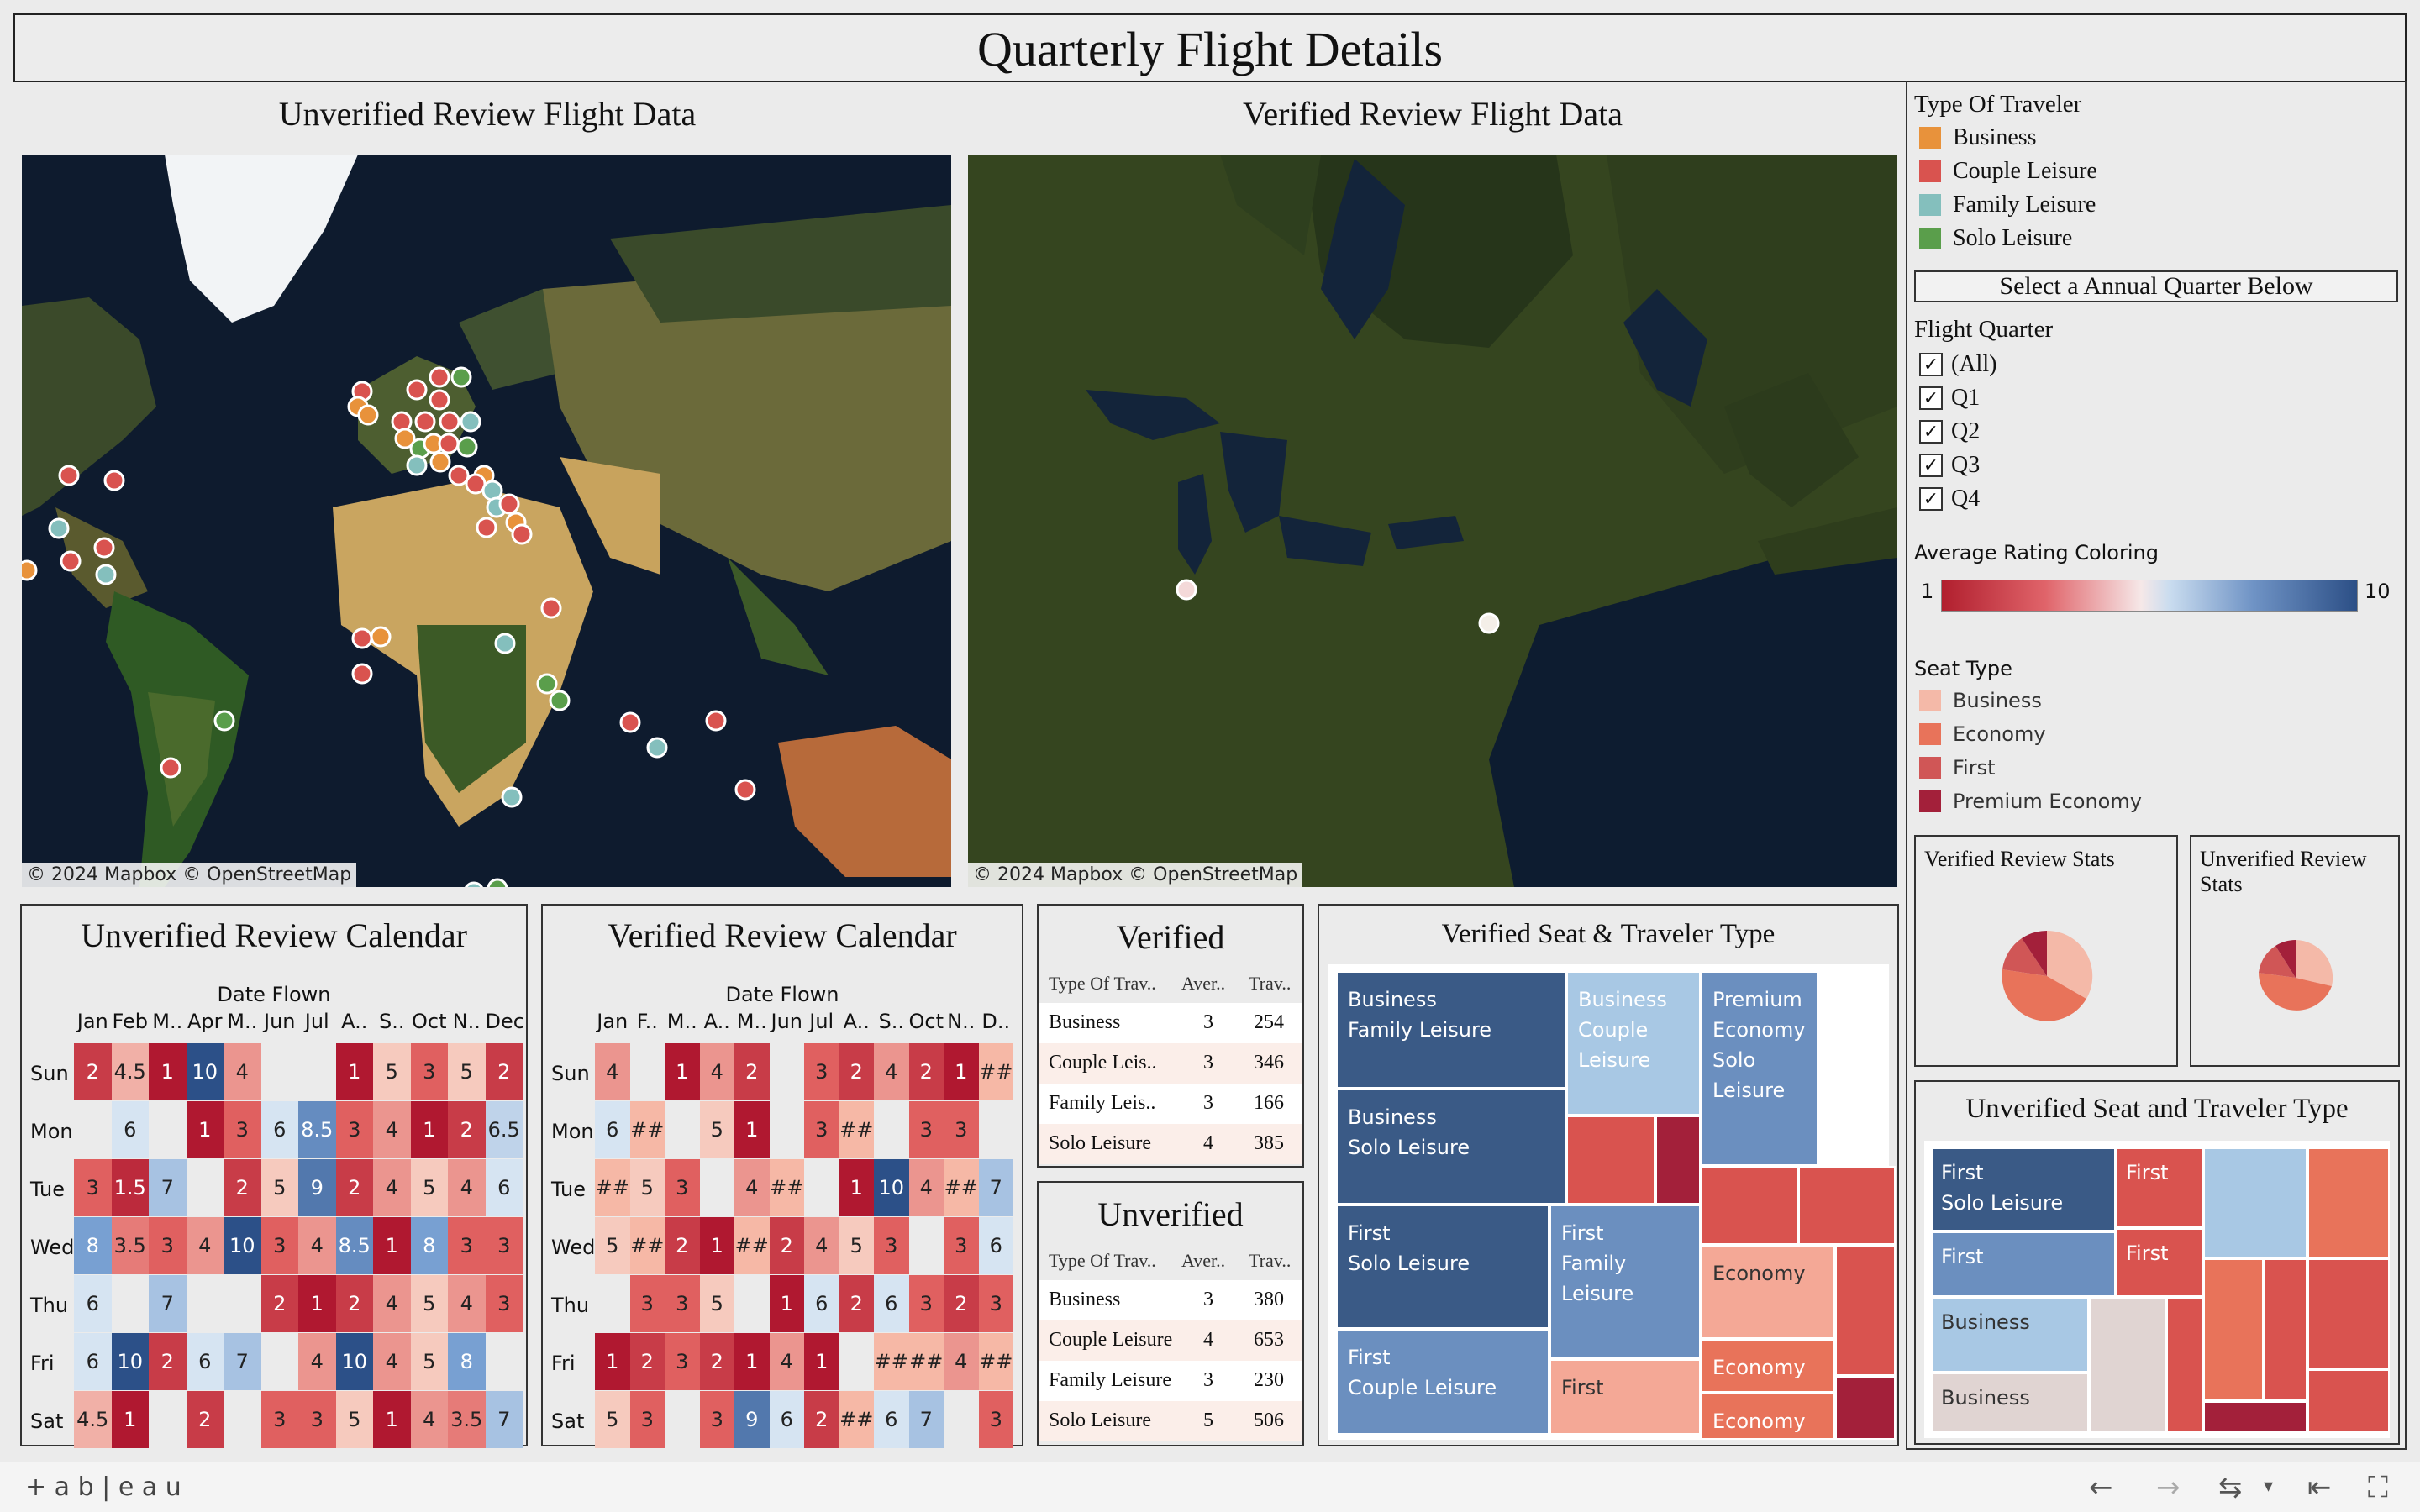 This screenshot has height=1512, width=2420. Describe the element at coordinates (1983, 734) in the screenshot. I see `seat-legend-item: Economy` at that location.